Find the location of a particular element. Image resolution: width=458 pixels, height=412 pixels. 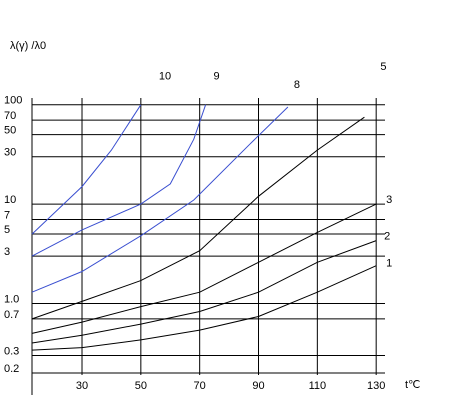

y-tick-label: 7 is located at coordinates (7, 215).